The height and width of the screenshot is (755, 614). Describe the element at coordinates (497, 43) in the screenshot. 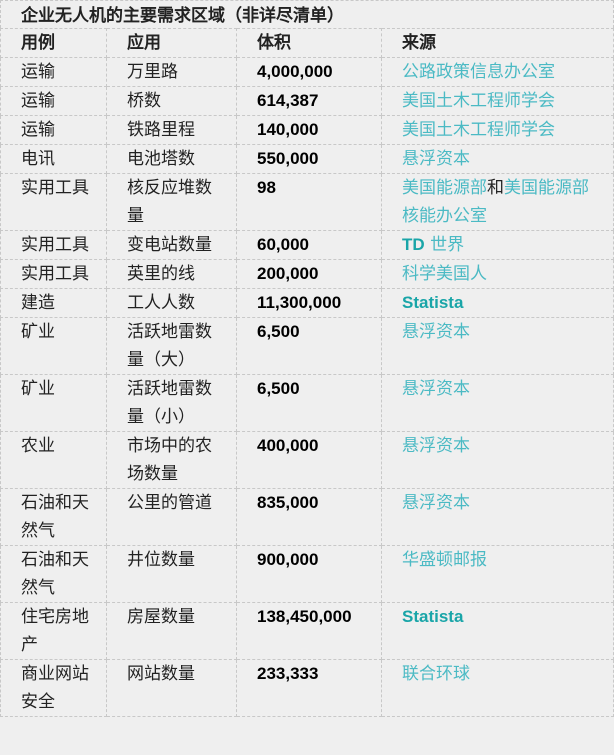

I see `header-source: 来源` at that location.